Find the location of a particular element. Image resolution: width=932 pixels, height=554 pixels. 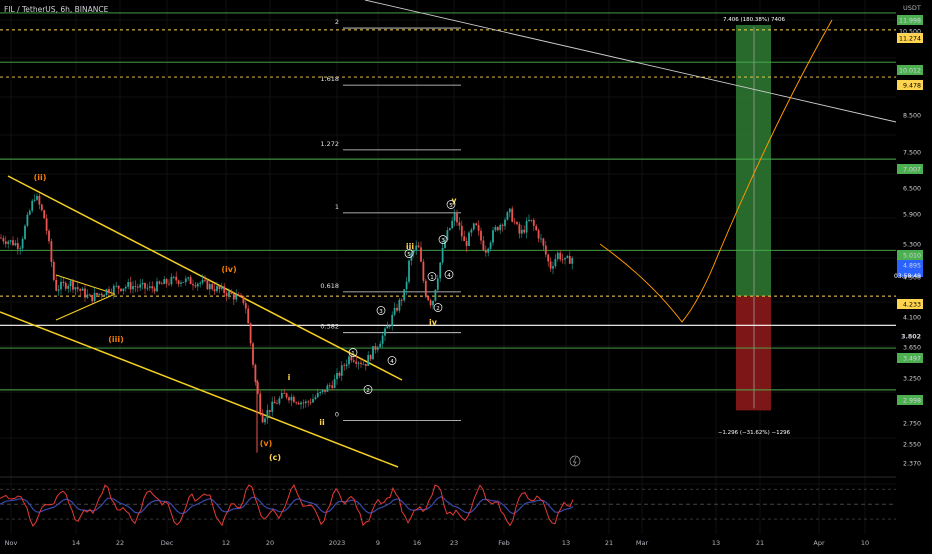

price-tick-23: 2.370 is located at coordinates (912, 464).